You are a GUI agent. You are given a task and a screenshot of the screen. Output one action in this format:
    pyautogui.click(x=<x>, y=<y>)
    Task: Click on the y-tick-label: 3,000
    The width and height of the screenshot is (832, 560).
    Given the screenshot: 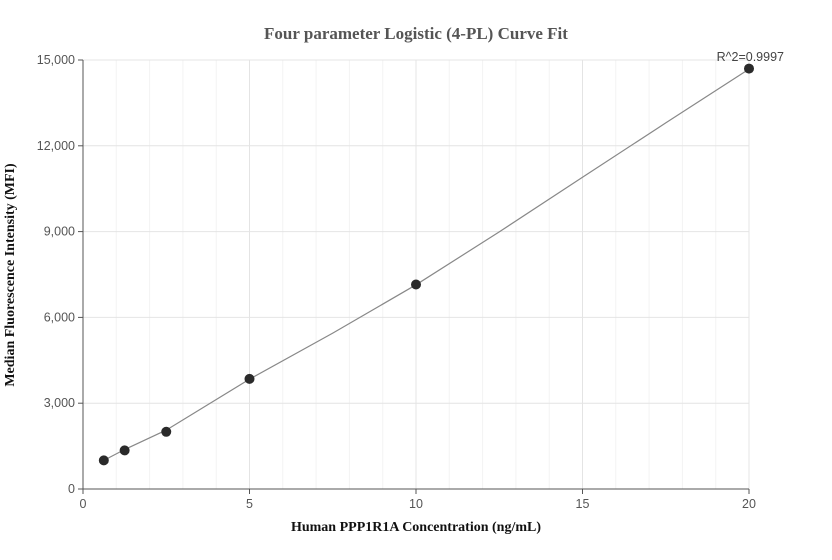 What is the action you would take?
    pyautogui.click(x=59, y=403)
    